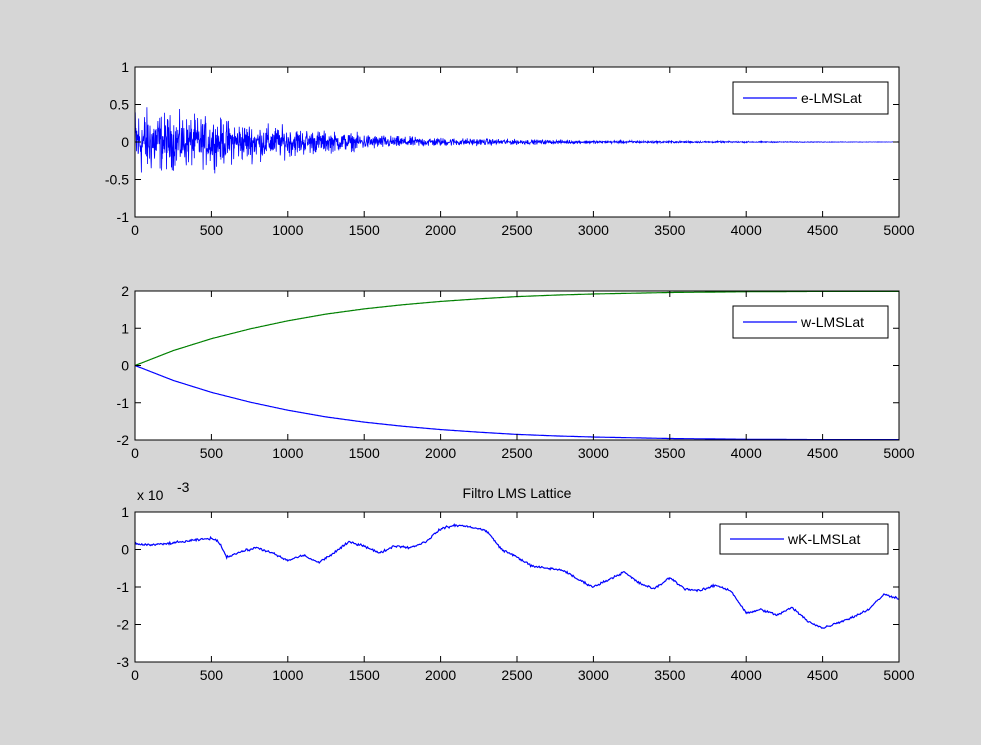  I want to click on y-tick-label: 2, so click(125, 291).